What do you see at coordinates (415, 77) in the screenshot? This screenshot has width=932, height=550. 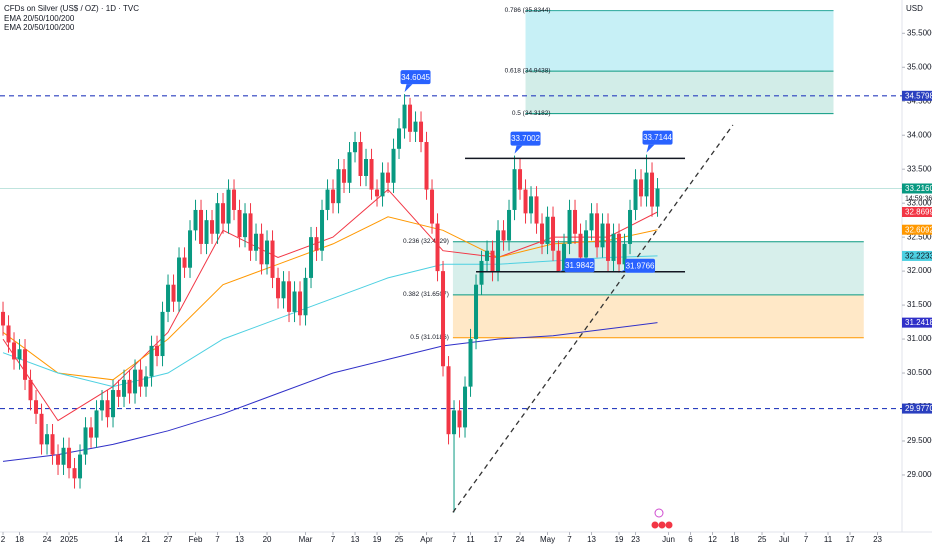 I see `pivot-label: 34.6045` at bounding box center [415, 77].